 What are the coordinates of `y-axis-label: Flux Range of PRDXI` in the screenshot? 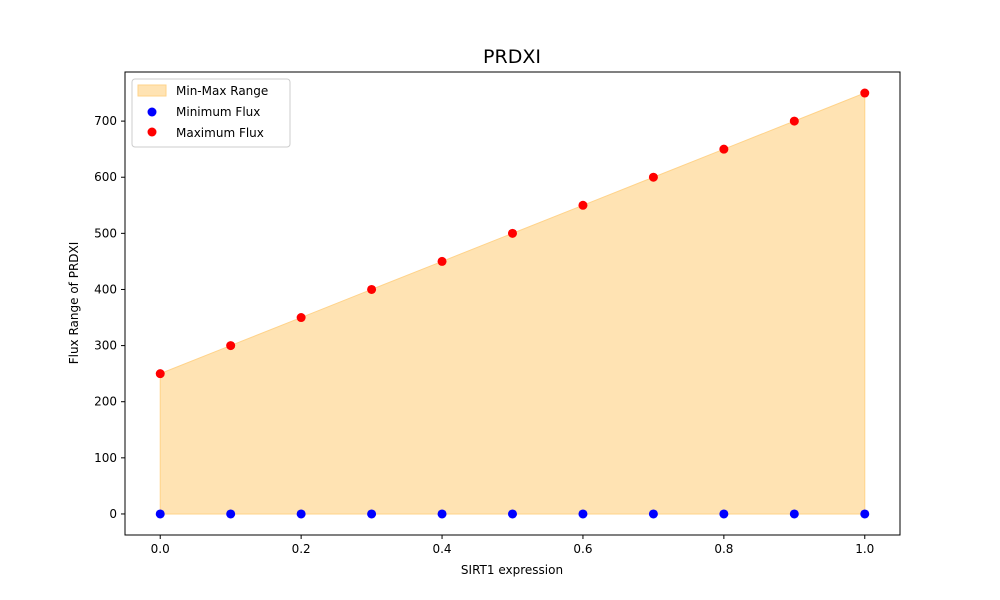 It's located at (74, 303).